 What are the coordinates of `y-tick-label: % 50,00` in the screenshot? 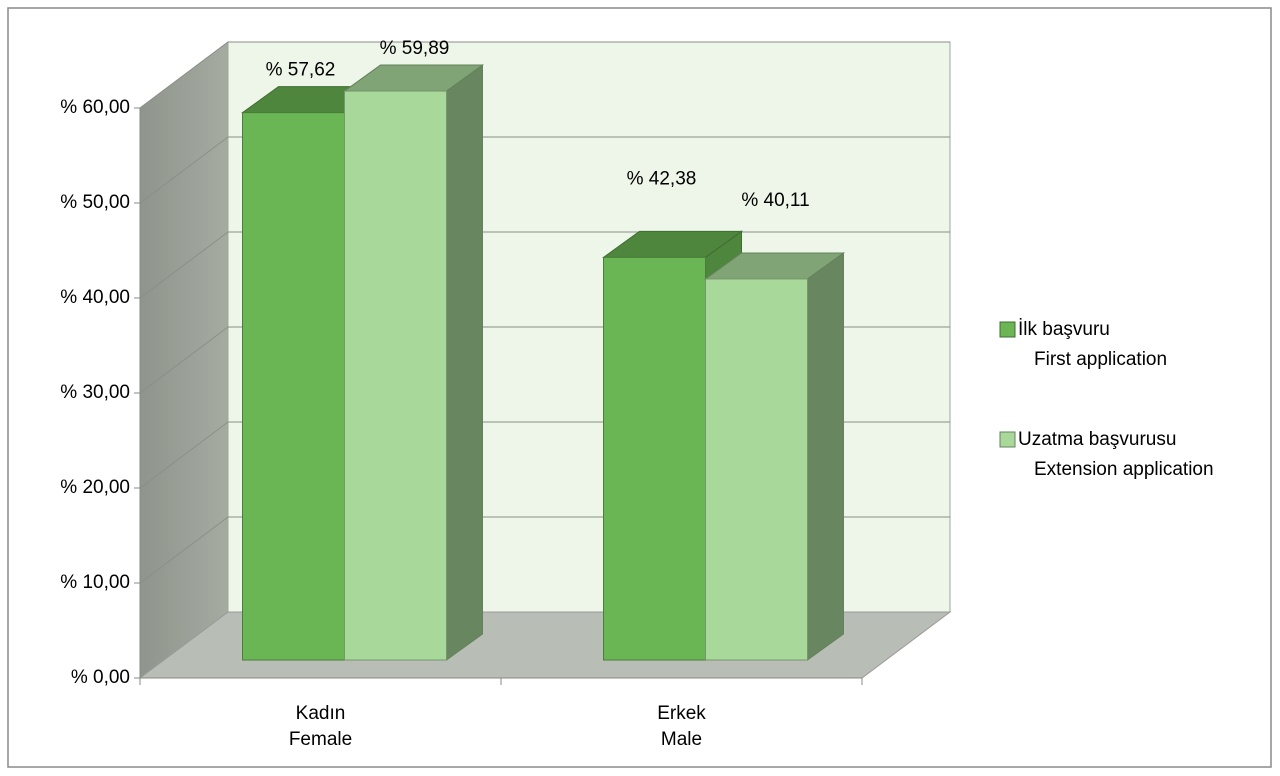 It's located at (95, 202).